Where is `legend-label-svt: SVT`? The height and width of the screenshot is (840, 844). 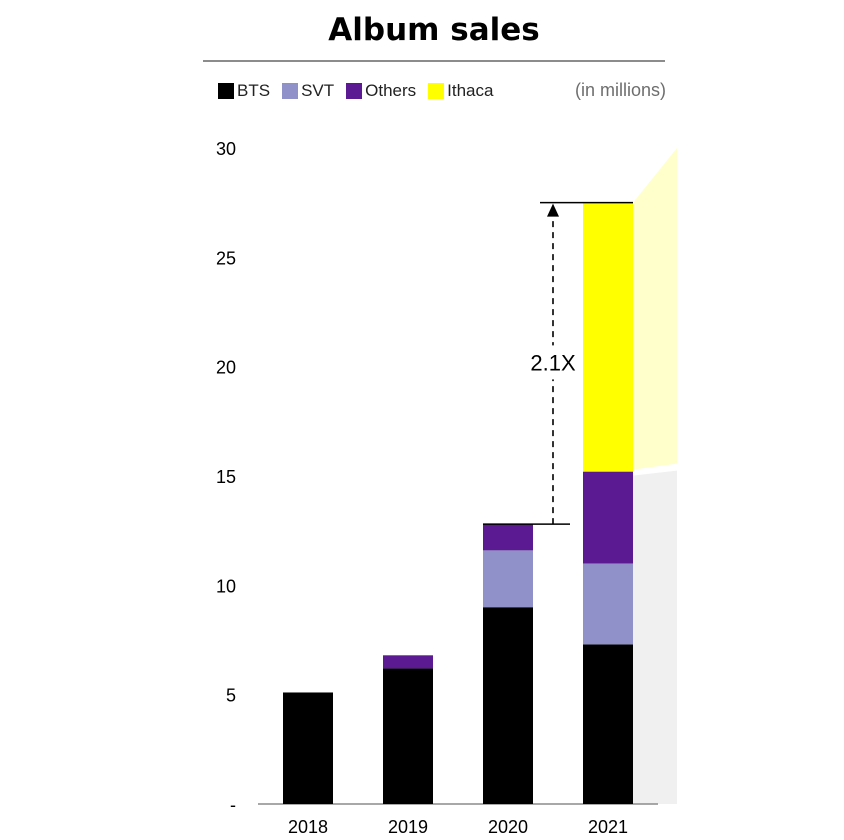 legend-label-svt: SVT is located at coordinates (318, 90).